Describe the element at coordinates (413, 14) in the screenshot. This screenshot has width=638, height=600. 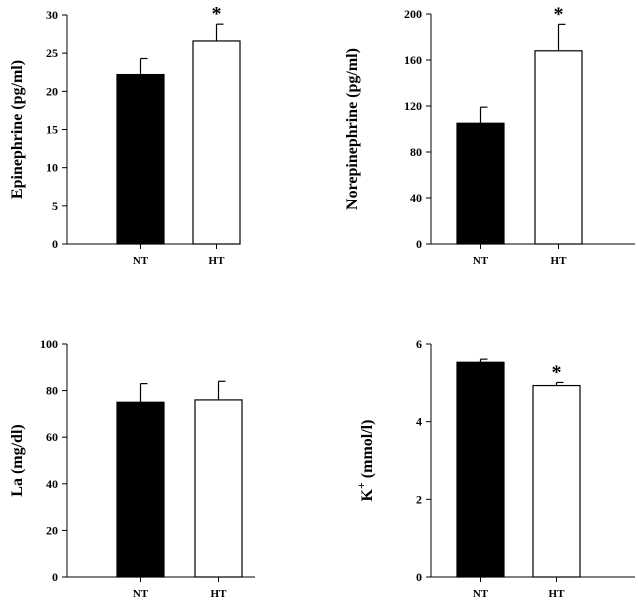
I see `y-tick-label: 200` at that location.